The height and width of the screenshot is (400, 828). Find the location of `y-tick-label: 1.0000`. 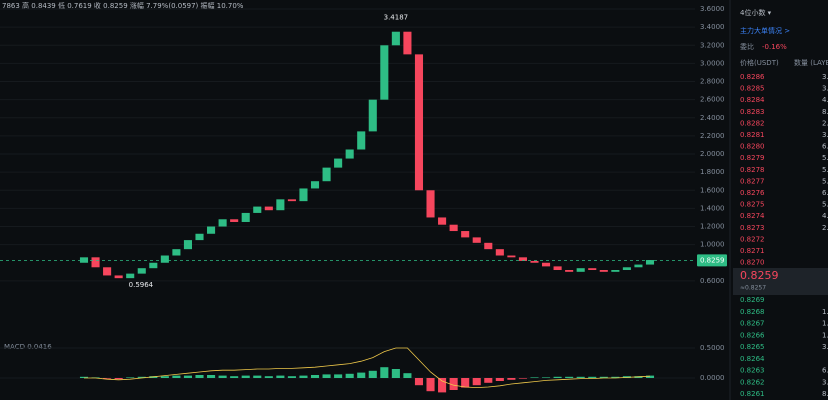

y-tick-label: 1.0000 is located at coordinates (712, 245).